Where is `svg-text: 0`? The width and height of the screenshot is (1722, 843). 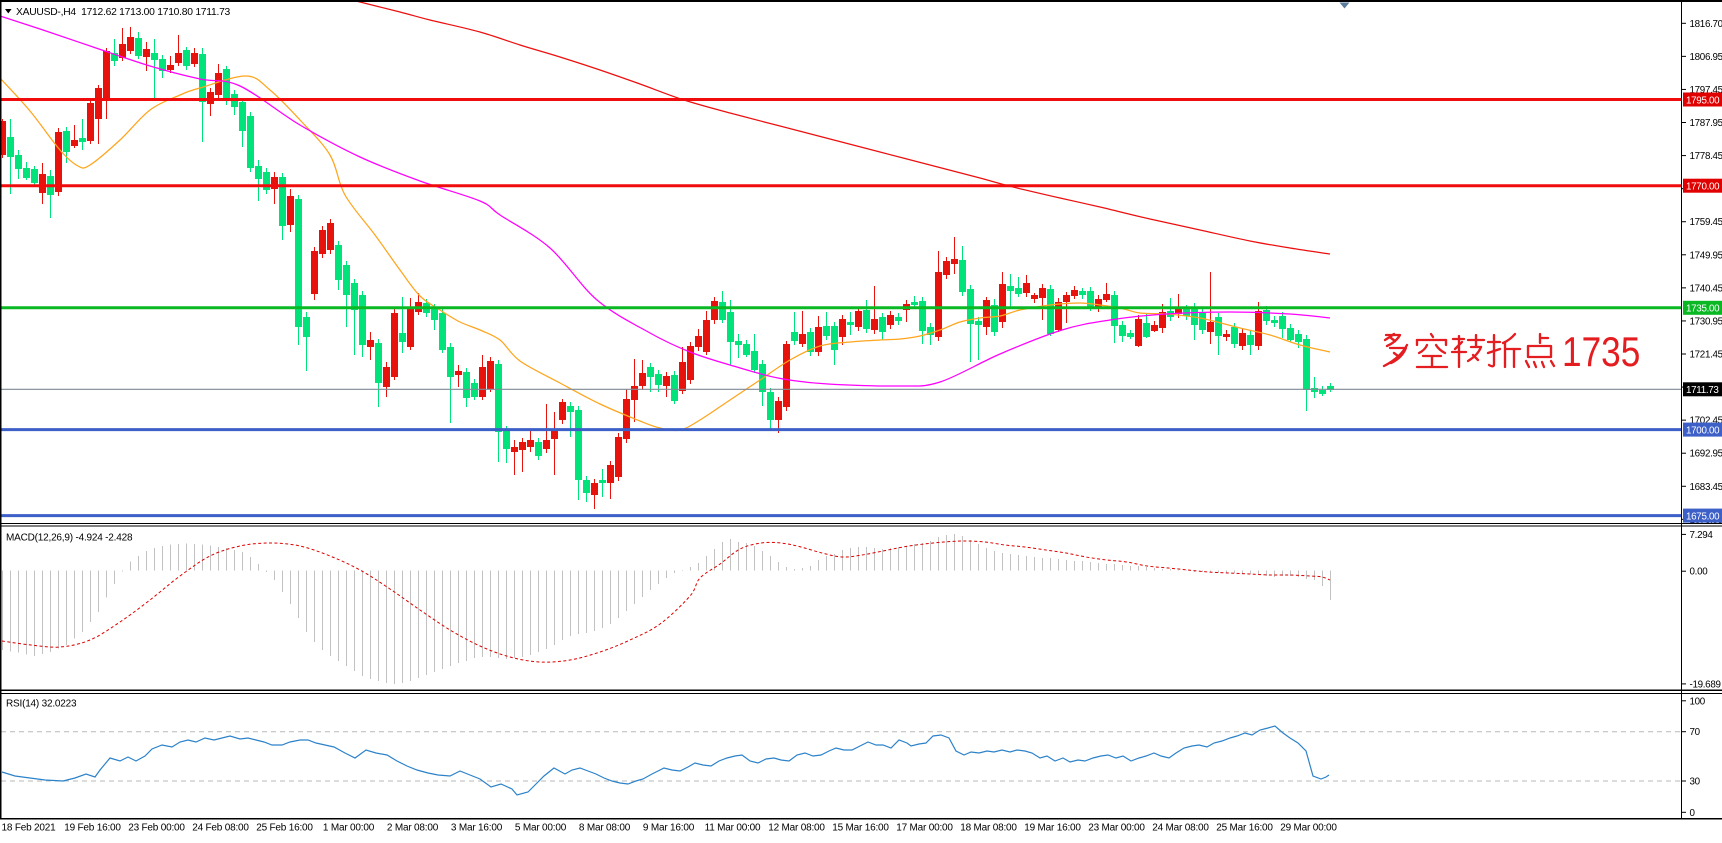 svg-text: 0 is located at coordinates (1693, 813).